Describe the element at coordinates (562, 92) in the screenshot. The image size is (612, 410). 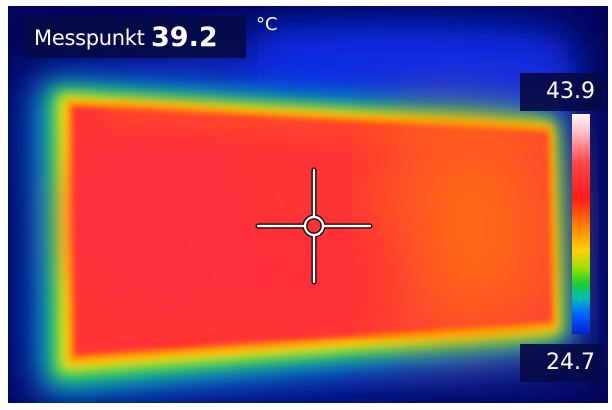
I see `scale-max-temperature: 43.9` at that location.